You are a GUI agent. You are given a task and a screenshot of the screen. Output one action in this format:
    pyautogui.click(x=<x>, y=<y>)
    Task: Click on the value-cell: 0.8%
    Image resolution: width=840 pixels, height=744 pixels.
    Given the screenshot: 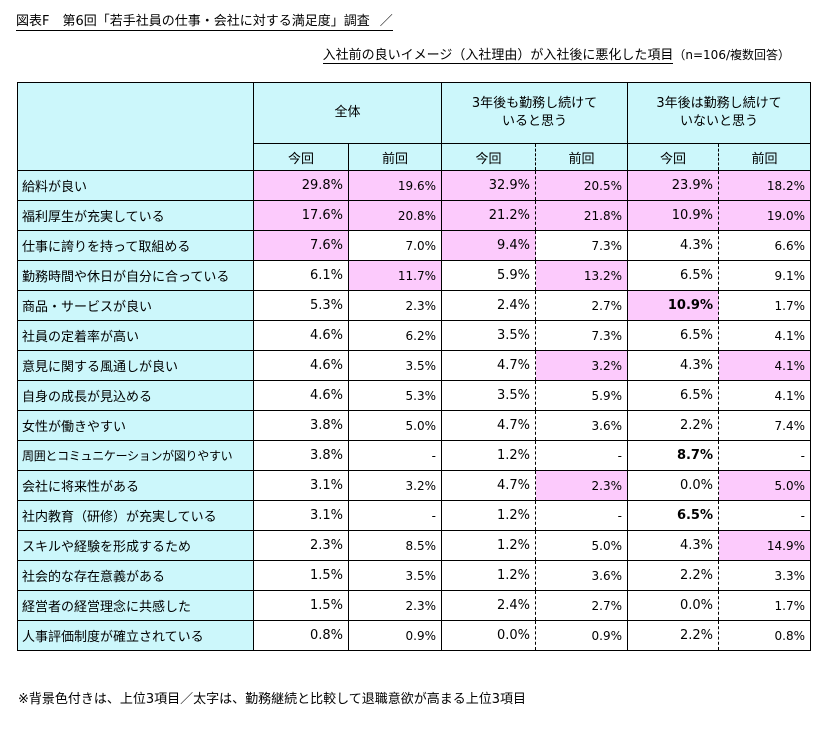 What is the action you would take?
    pyautogui.click(x=764, y=635)
    